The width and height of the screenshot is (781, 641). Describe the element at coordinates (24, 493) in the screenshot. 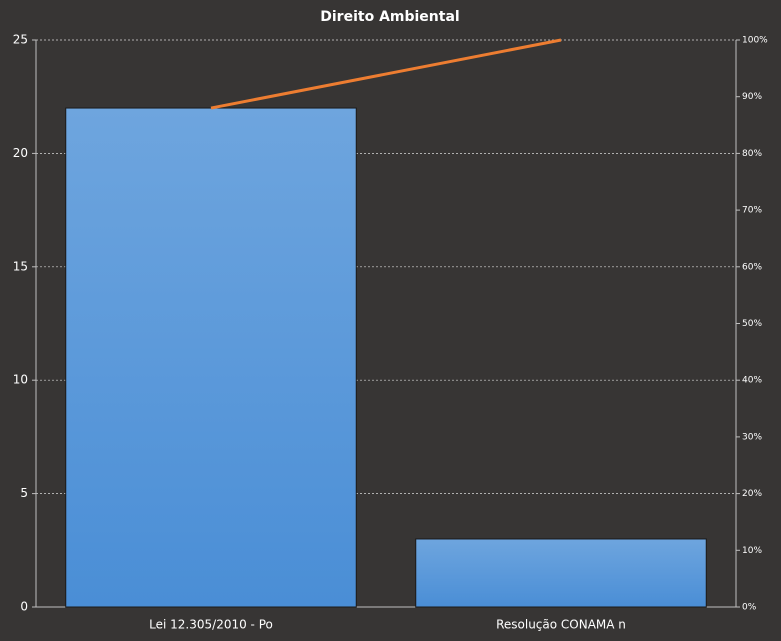

I see `y-tick-label: 5` at that location.